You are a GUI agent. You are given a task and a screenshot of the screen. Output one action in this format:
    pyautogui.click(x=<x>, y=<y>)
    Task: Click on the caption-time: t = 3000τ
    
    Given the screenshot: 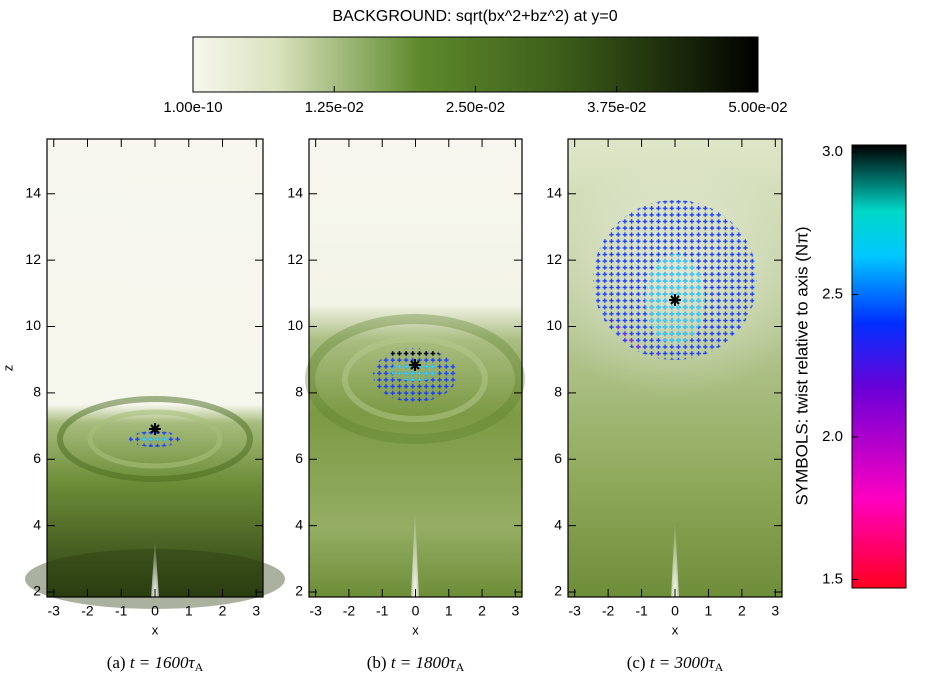 What is the action you would take?
    pyautogui.click(x=683, y=662)
    